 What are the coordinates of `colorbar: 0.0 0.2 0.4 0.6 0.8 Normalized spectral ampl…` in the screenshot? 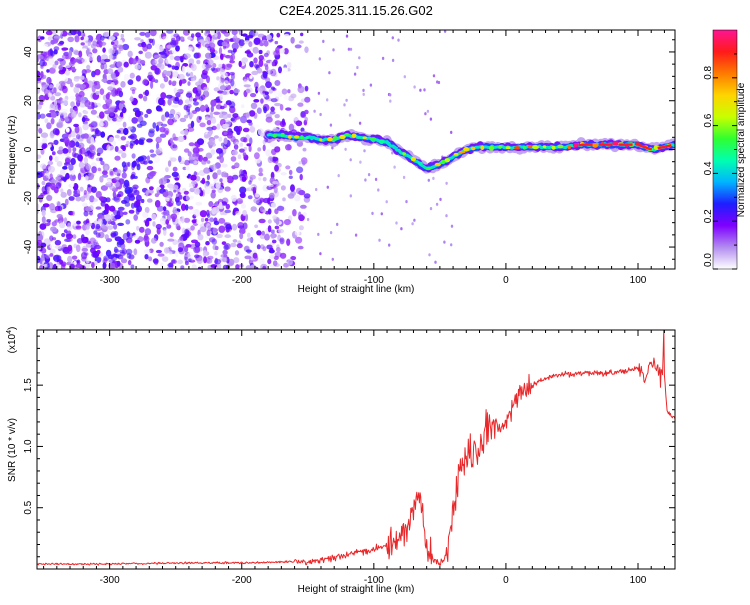 It's located at (725, 149).